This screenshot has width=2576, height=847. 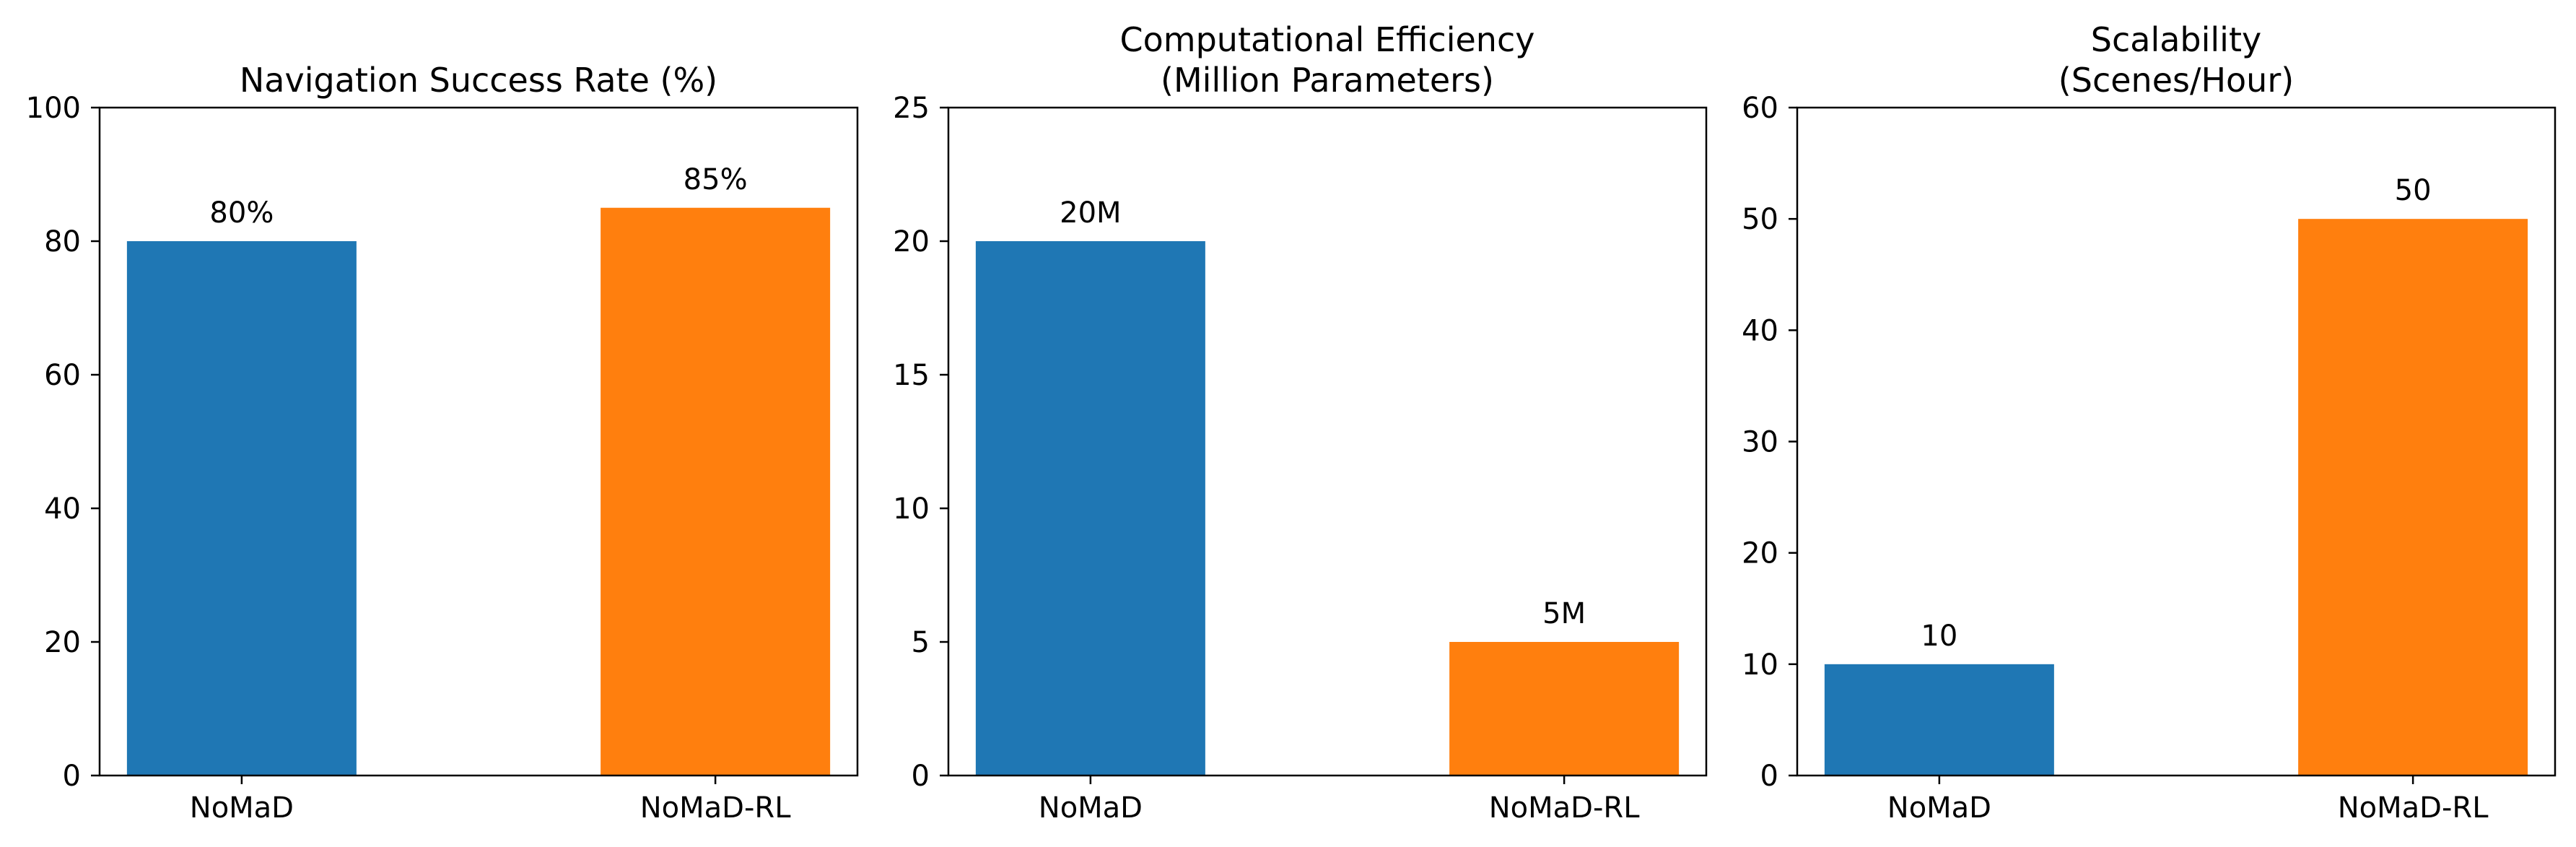 What do you see at coordinates (2176, 39) in the screenshot?
I see `chart-title-line: Scalability` at bounding box center [2176, 39].